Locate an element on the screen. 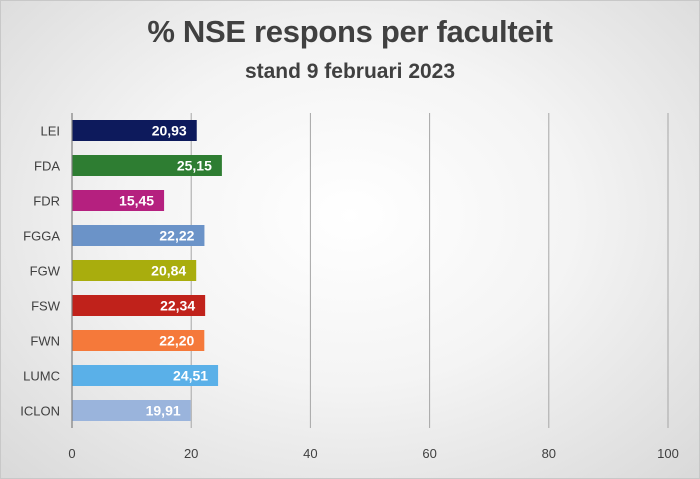 Image resolution: width=700 pixels, height=479 pixels. category-label: FSW is located at coordinates (46, 306).